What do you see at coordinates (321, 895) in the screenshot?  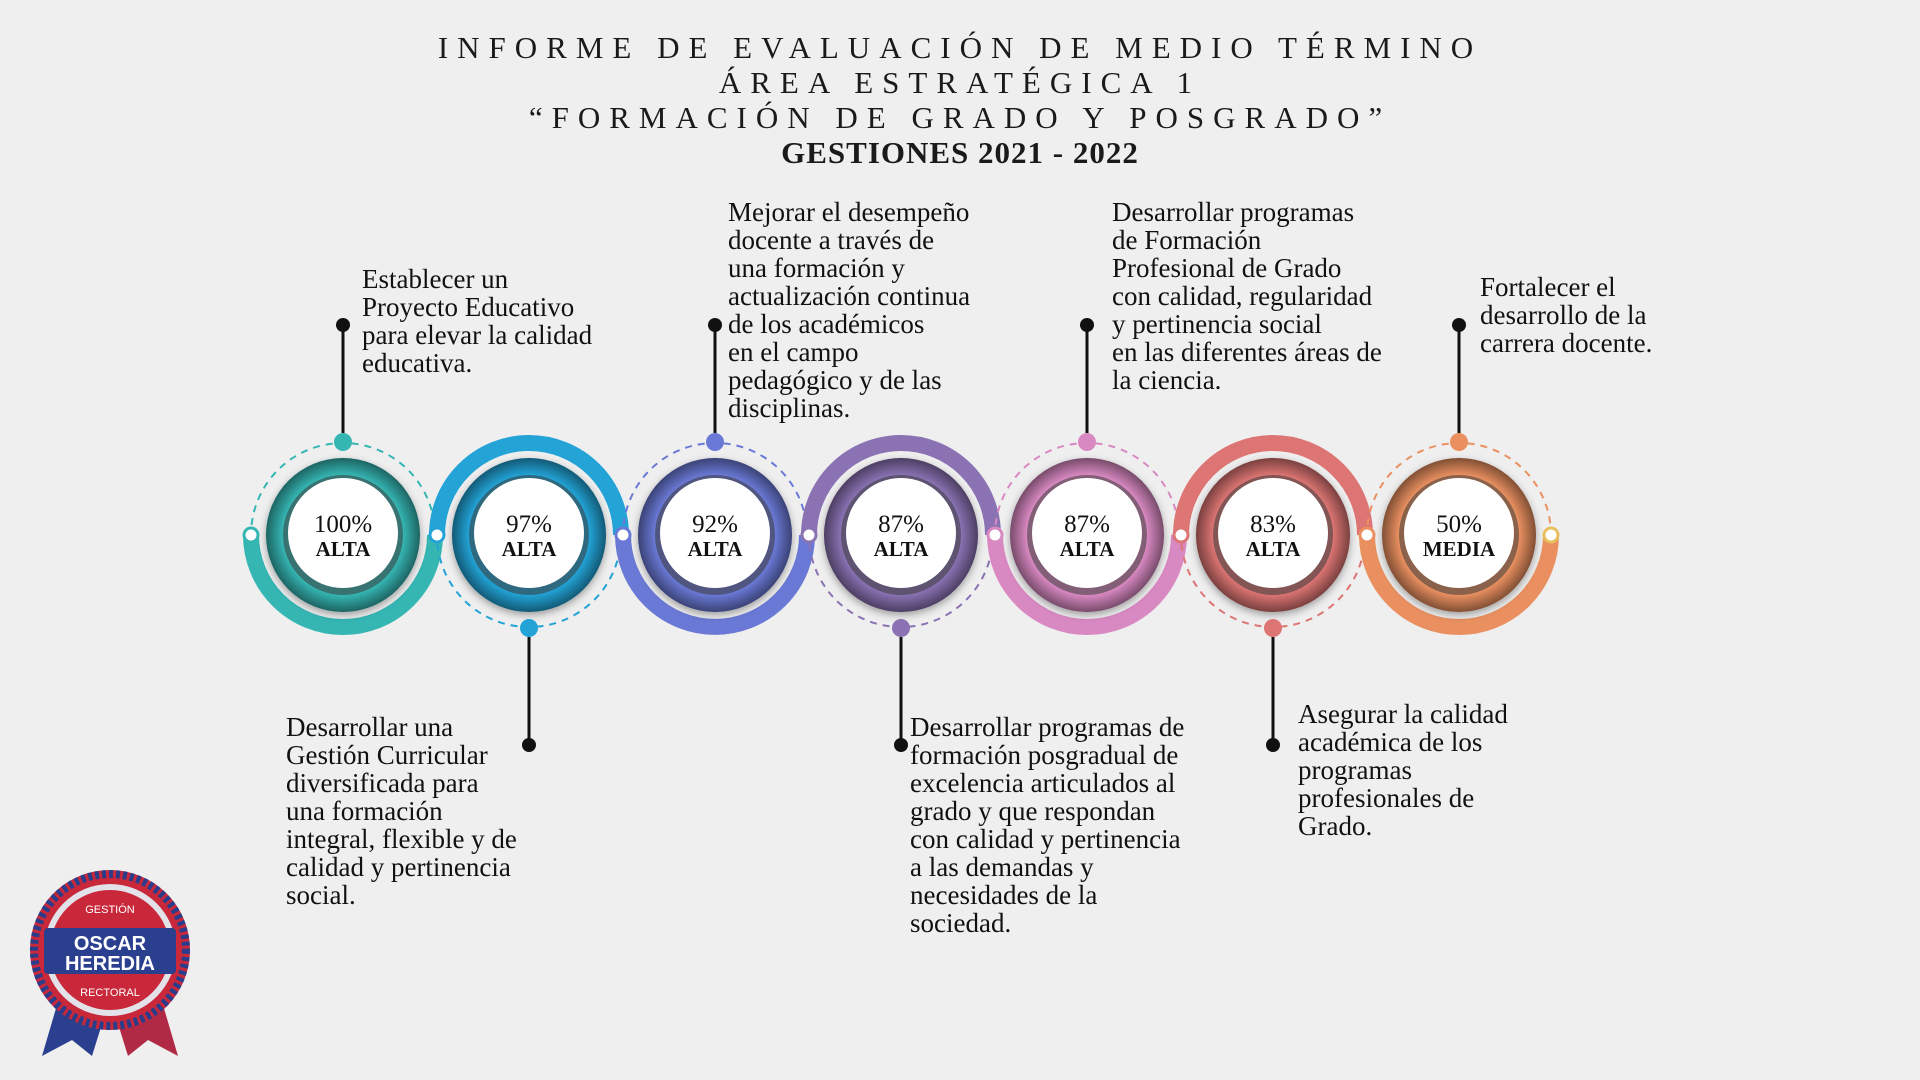 I see `objective-line: social.` at bounding box center [321, 895].